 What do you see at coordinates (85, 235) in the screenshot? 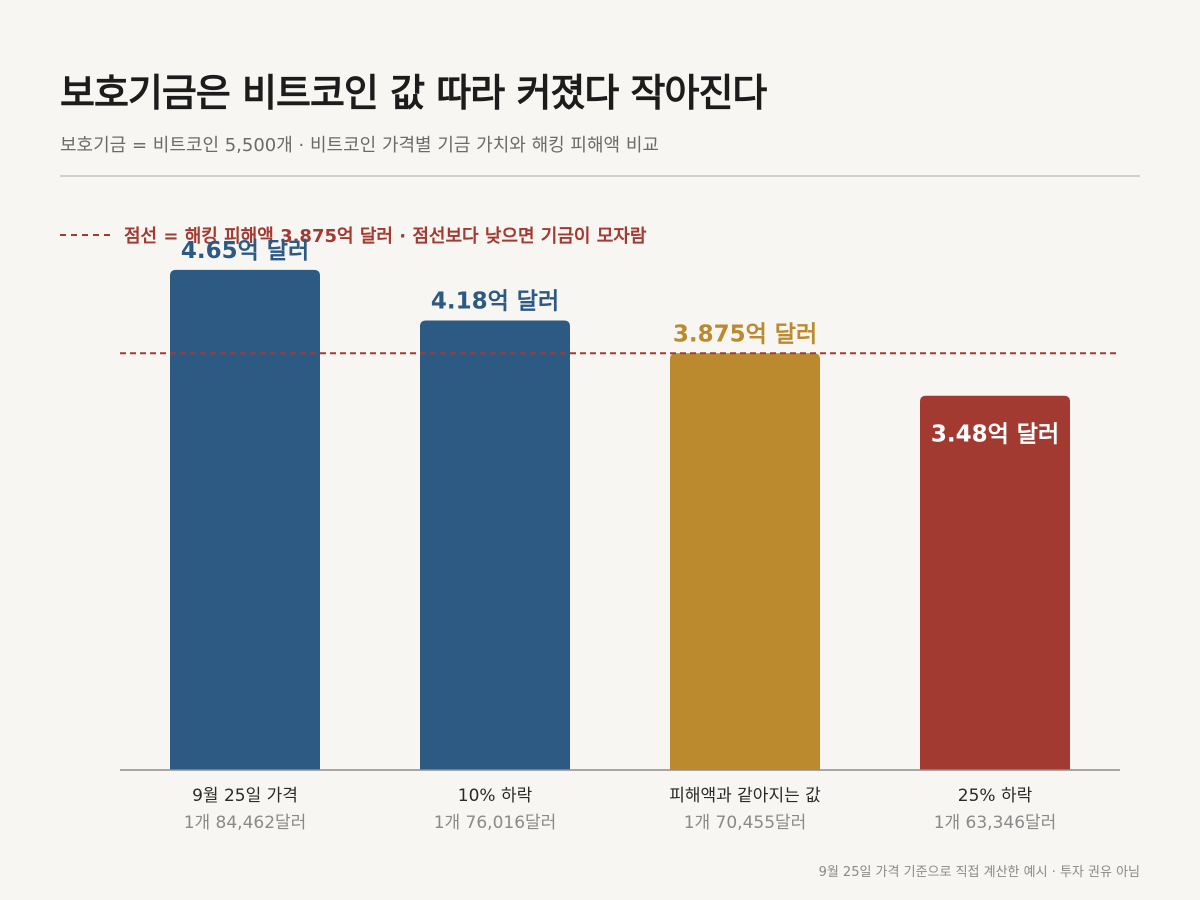
I see `dashed-line-sample` at bounding box center [85, 235].